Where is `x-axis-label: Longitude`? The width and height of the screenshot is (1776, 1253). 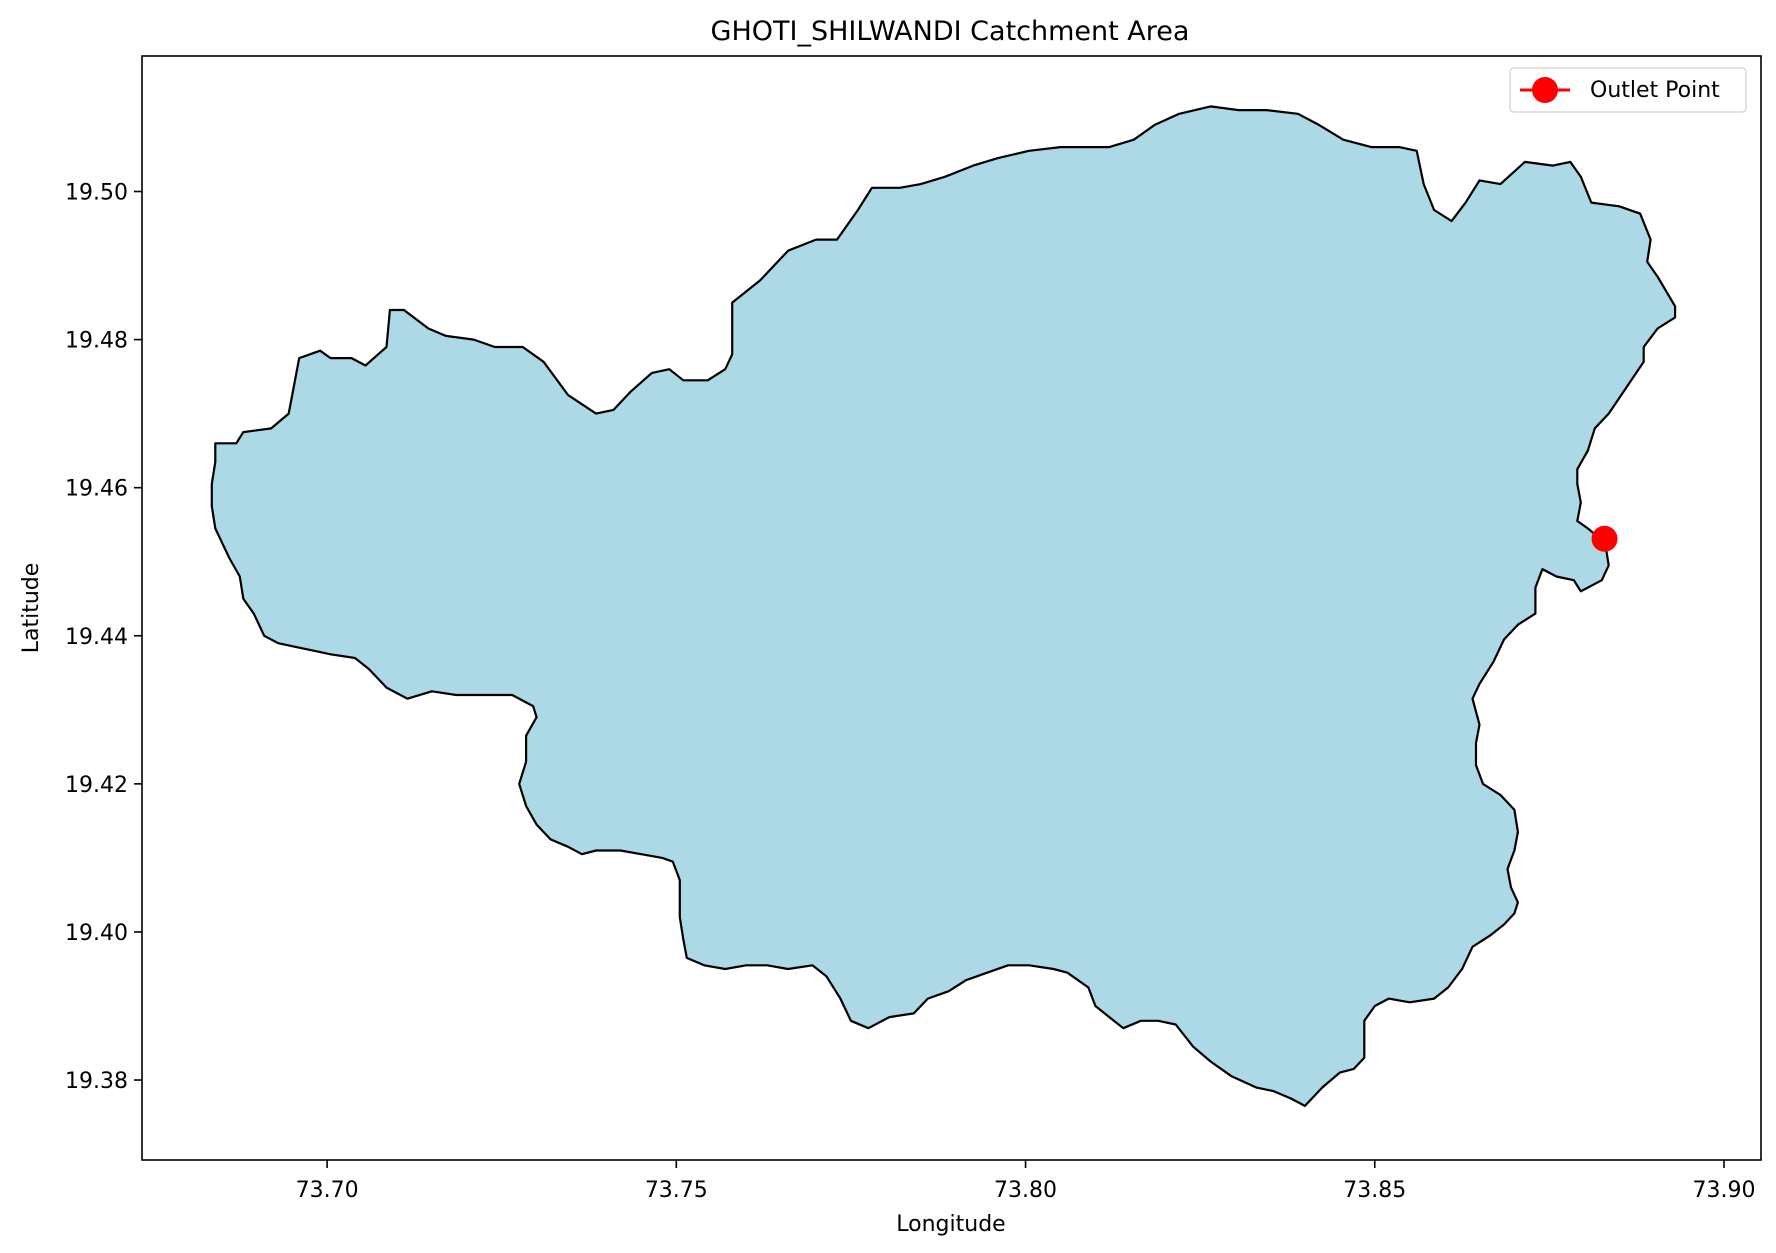 x-axis-label: Longitude is located at coordinates (950, 1224).